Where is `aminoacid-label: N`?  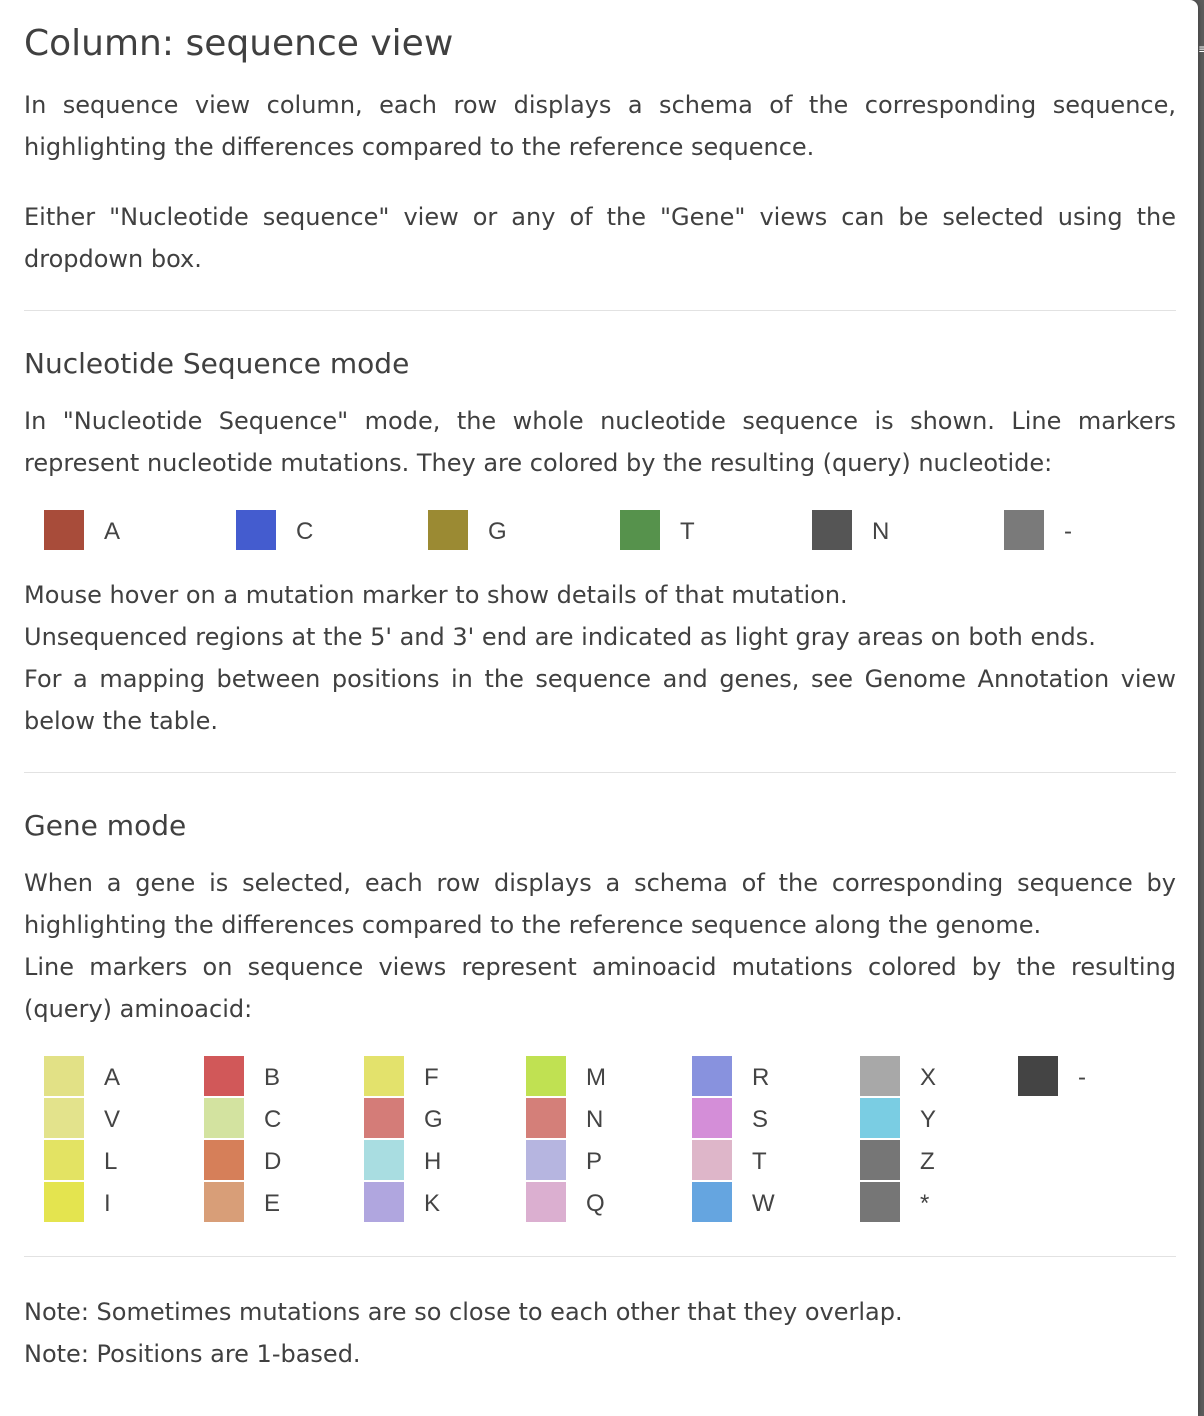 aminoacid-label: N is located at coordinates (595, 1119).